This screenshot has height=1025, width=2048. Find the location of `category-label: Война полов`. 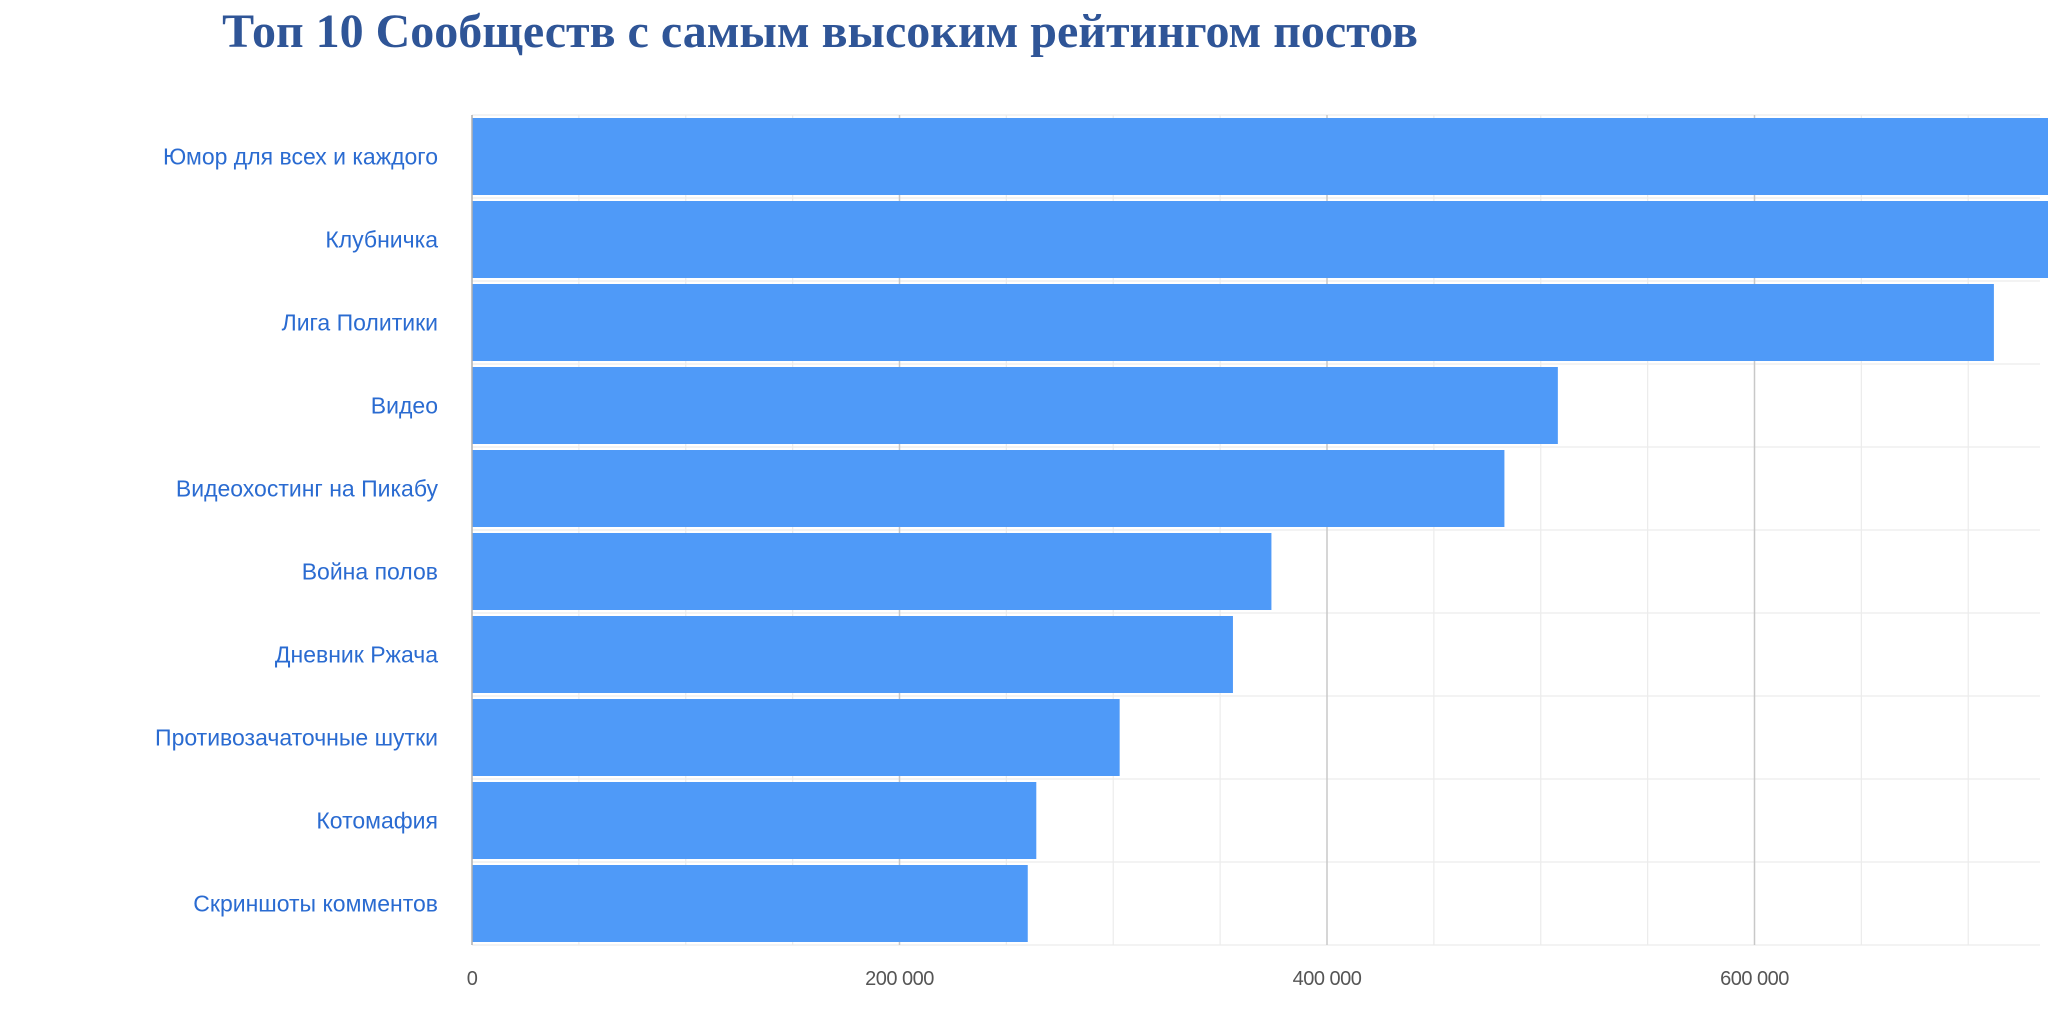

category-label: Война полов is located at coordinates (370, 572).